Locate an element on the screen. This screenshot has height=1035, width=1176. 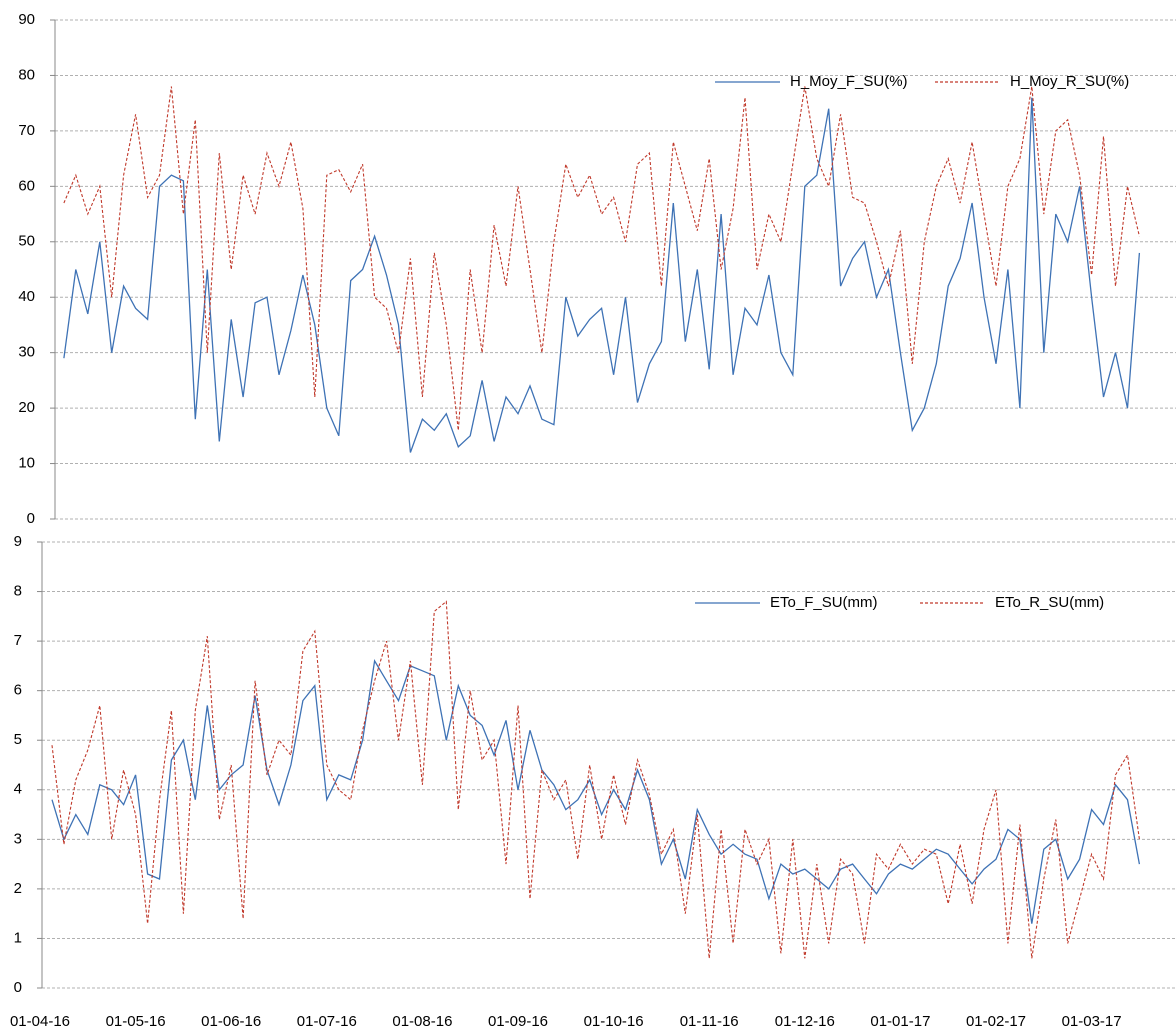
y-tick-label: 30 is located at coordinates (26, 352).